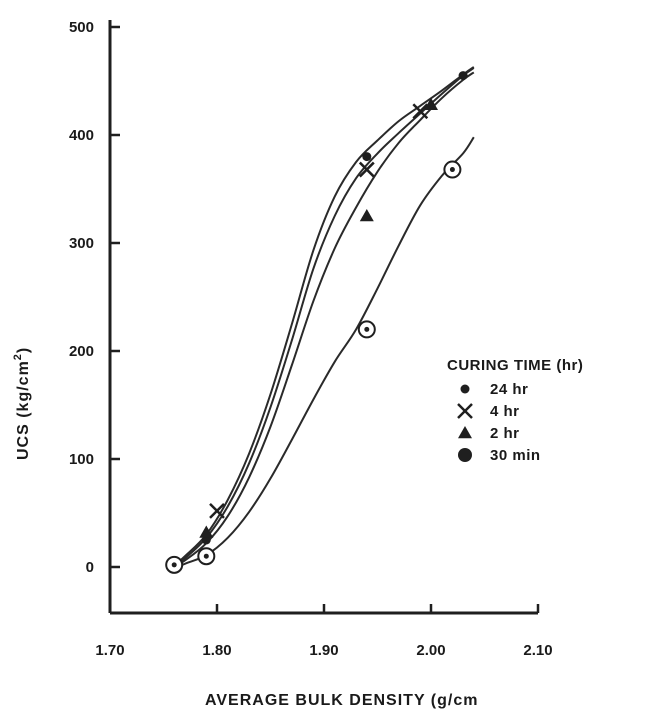 This screenshot has height=710, width=656. I want to click on x-tick-label: 2.00, so click(430, 650).